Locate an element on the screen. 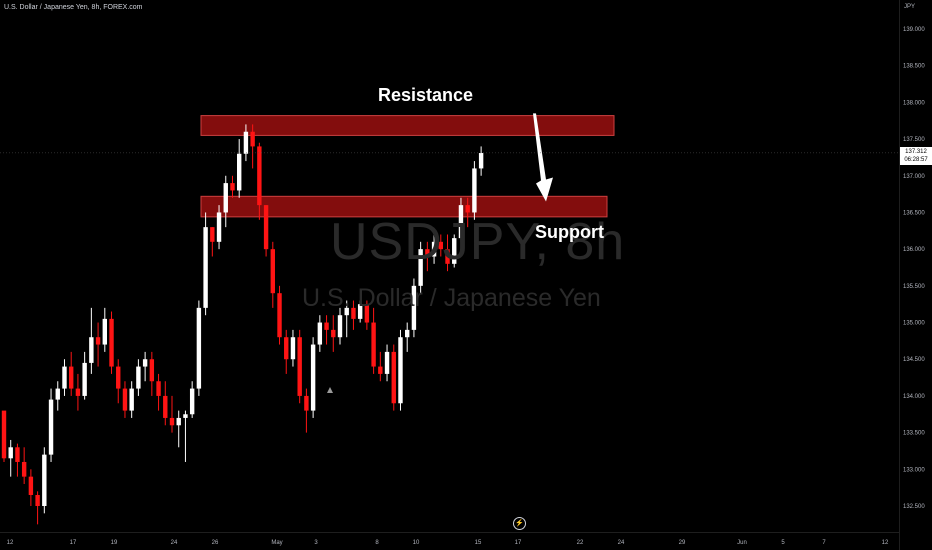 The image size is (932, 550). y-tick-label: 135.000 is located at coordinates (914, 324).